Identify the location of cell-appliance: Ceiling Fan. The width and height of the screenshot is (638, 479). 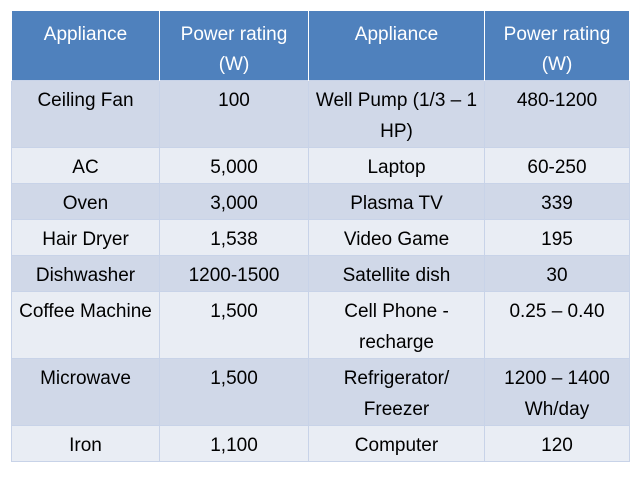
(85, 114).